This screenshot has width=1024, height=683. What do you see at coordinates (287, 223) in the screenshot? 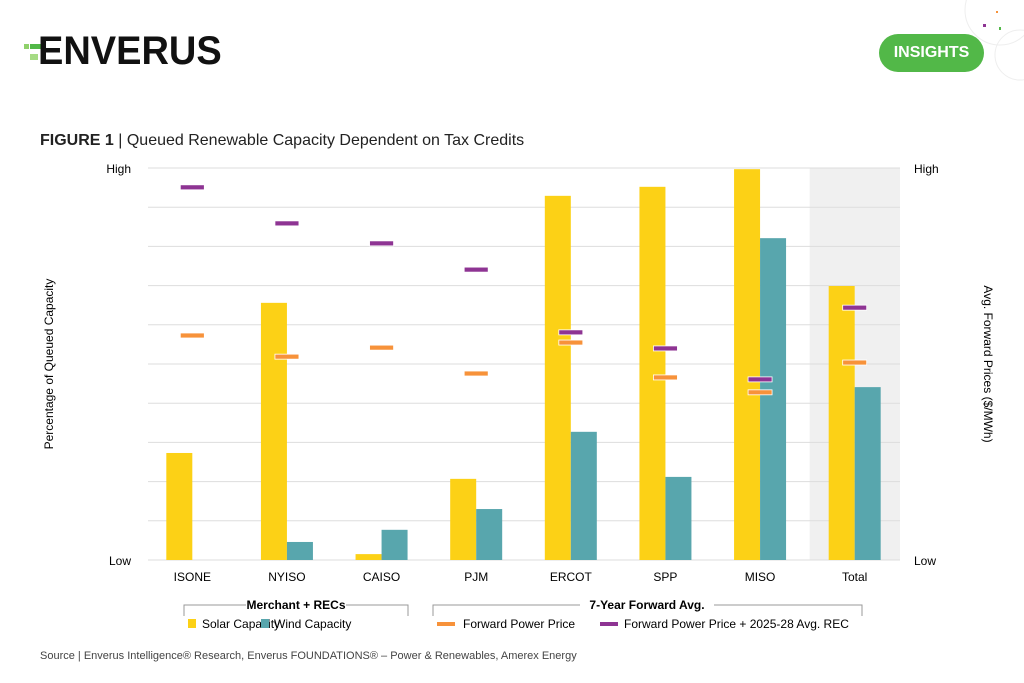
I see `forward-price-rec-marker-nyiso` at bounding box center [287, 223].